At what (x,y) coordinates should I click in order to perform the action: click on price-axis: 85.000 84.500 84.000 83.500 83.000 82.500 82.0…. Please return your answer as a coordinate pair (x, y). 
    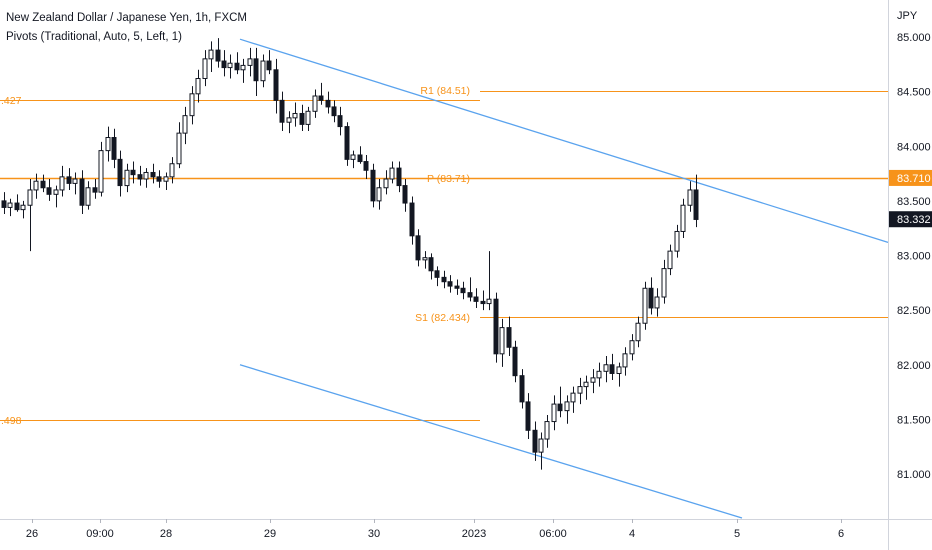
    Looking at the image, I should click on (914, 256).